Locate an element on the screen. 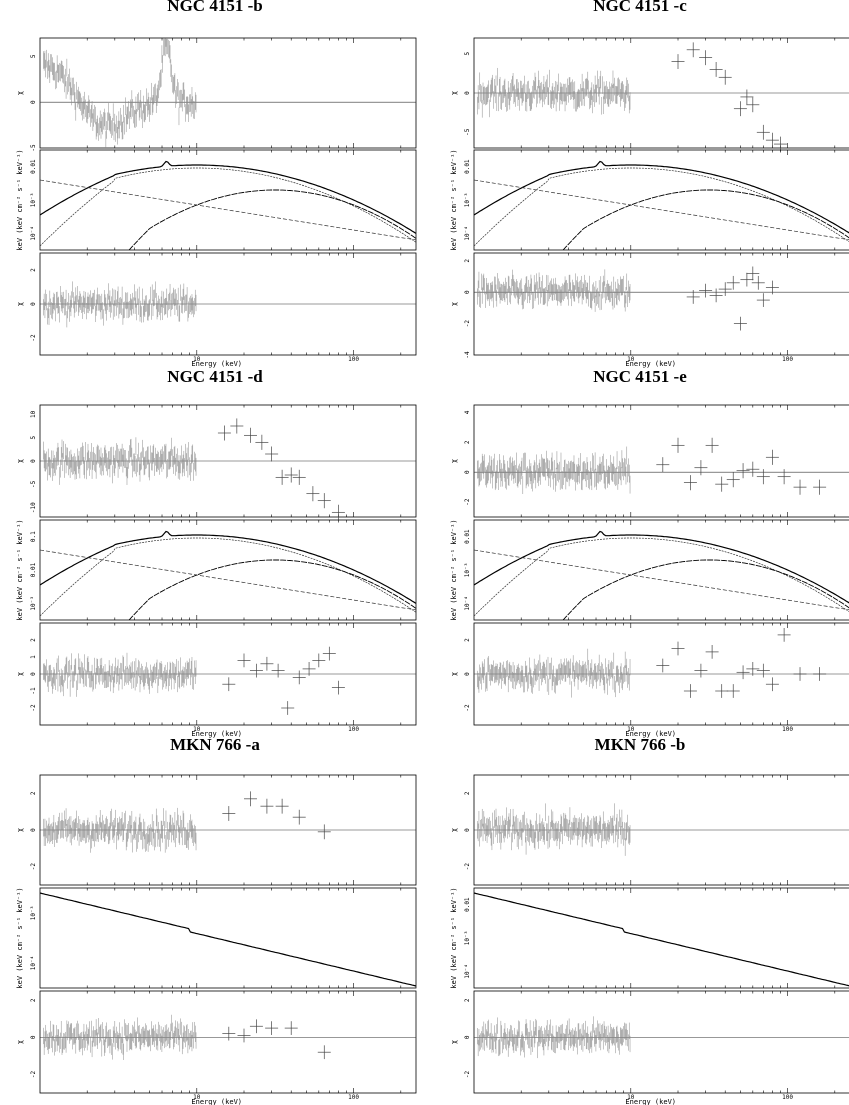  plot-3-residuals-bottom-ytick-label: -1 is located at coordinates (33, 691).